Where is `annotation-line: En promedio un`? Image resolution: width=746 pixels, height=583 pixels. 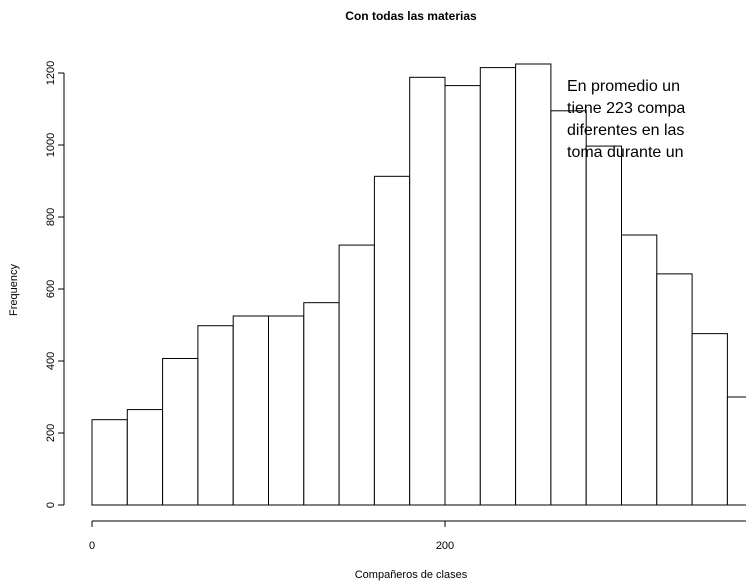 annotation-line: En promedio un is located at coordinates (623, 86).